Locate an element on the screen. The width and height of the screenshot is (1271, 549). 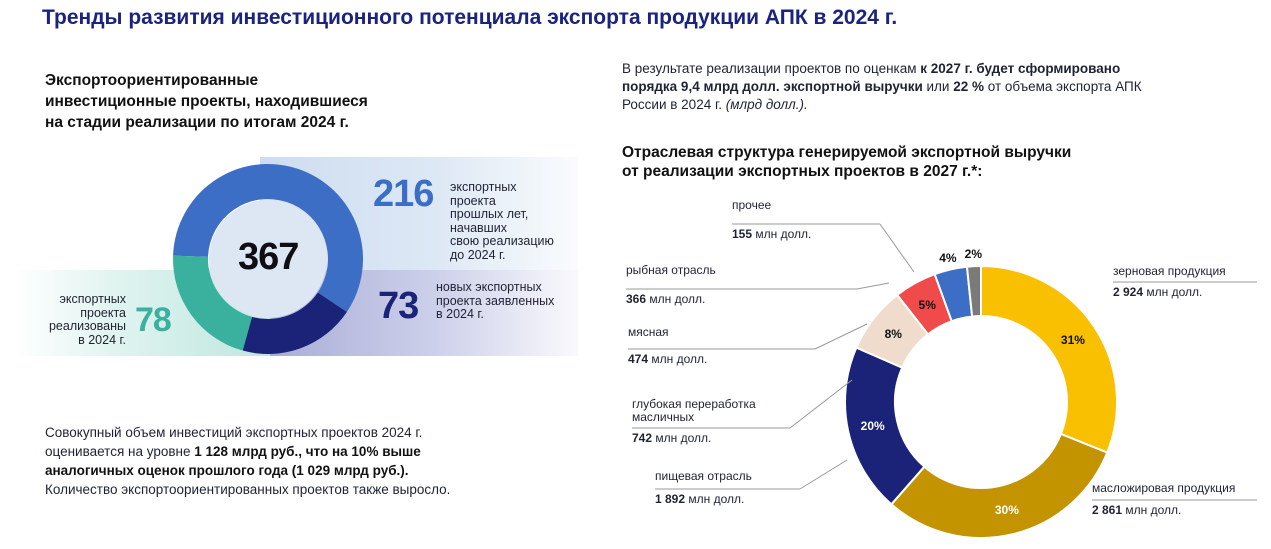
revenue-percent-label: 4% is located at coordinates (948, 258).